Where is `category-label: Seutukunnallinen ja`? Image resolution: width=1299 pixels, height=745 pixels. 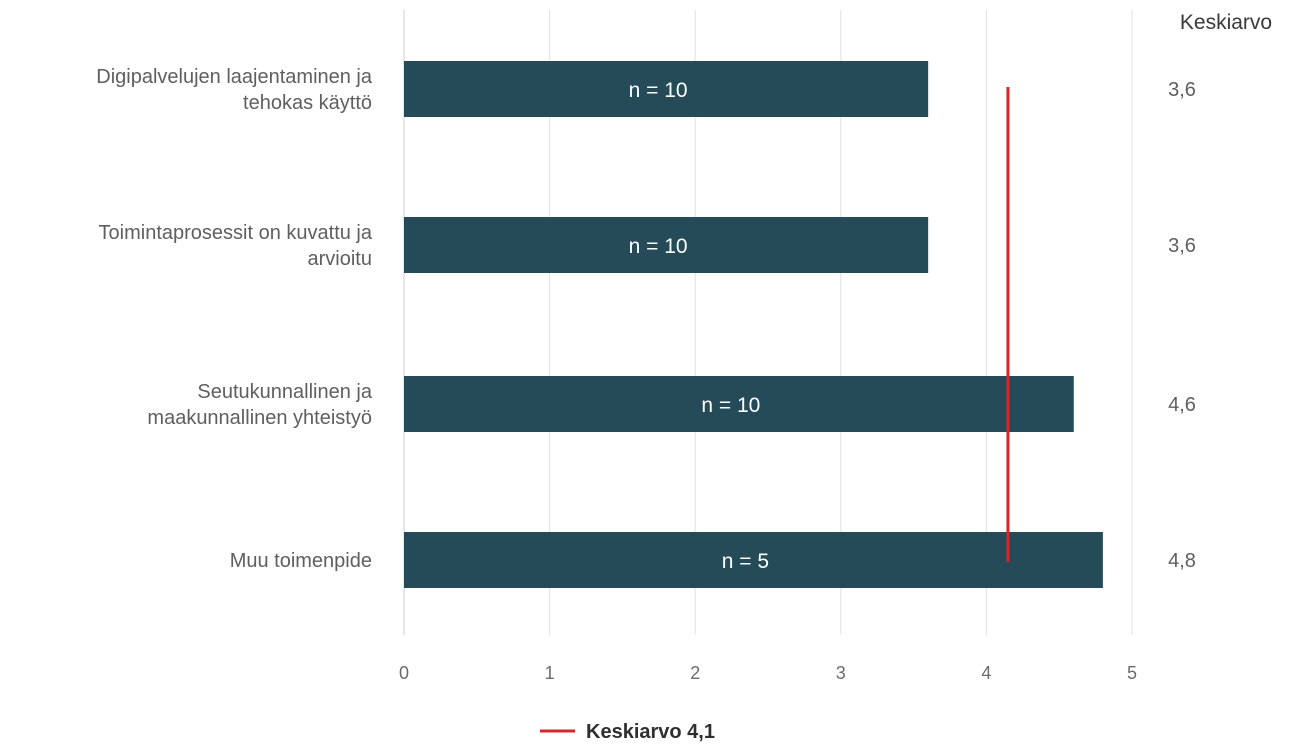
category-label: Seutukunnallinen ja is located at coordinates (284, 392).